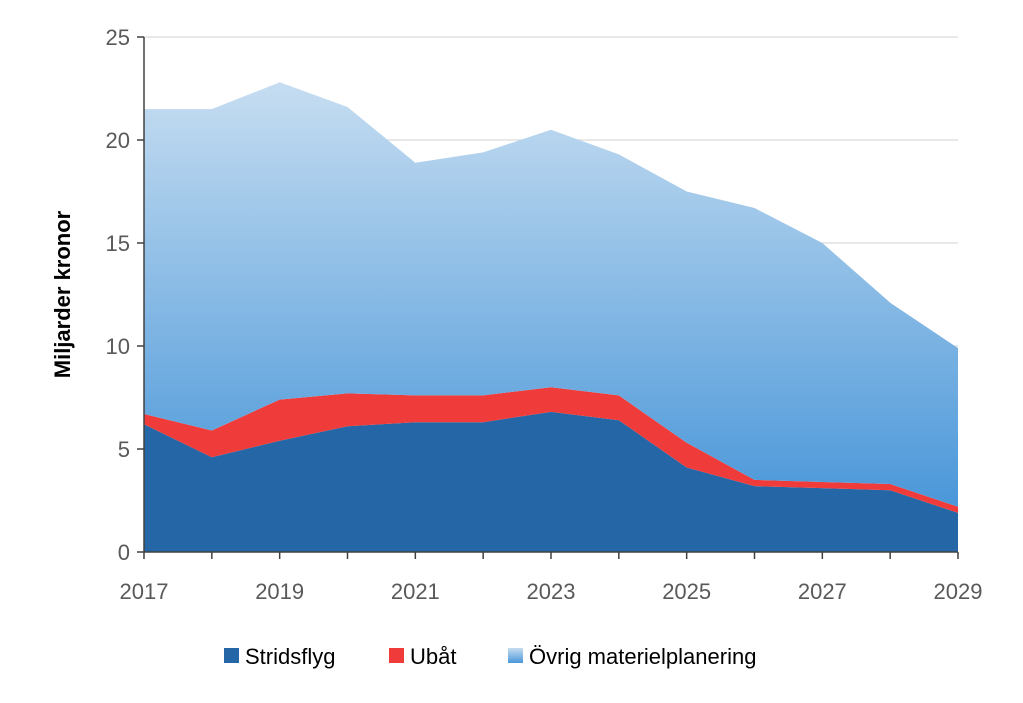 This screenshot has width=1023, height=703. I want to click on x-tick-label: 2019, so click(279, 591).